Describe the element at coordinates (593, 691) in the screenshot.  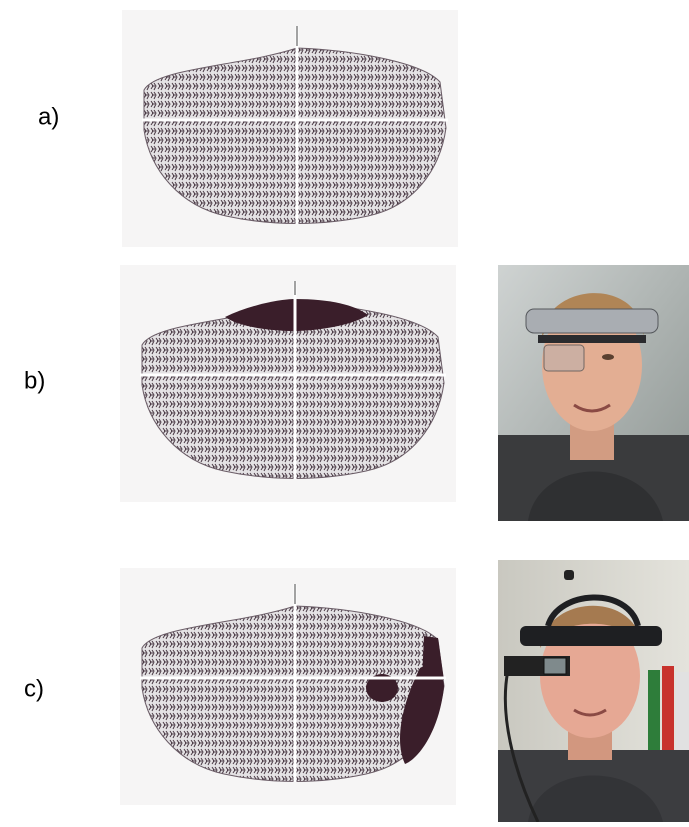
I see `photo-headset-c` at that location.